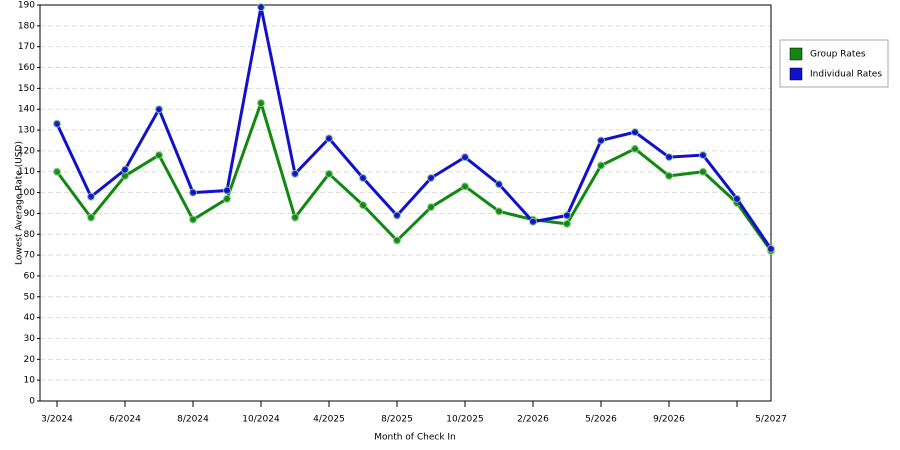  What do you see at coordinates (669, 420) in the screenshot?
I see `x-tick-label: 9/2026` at bounding box center [669, 420].